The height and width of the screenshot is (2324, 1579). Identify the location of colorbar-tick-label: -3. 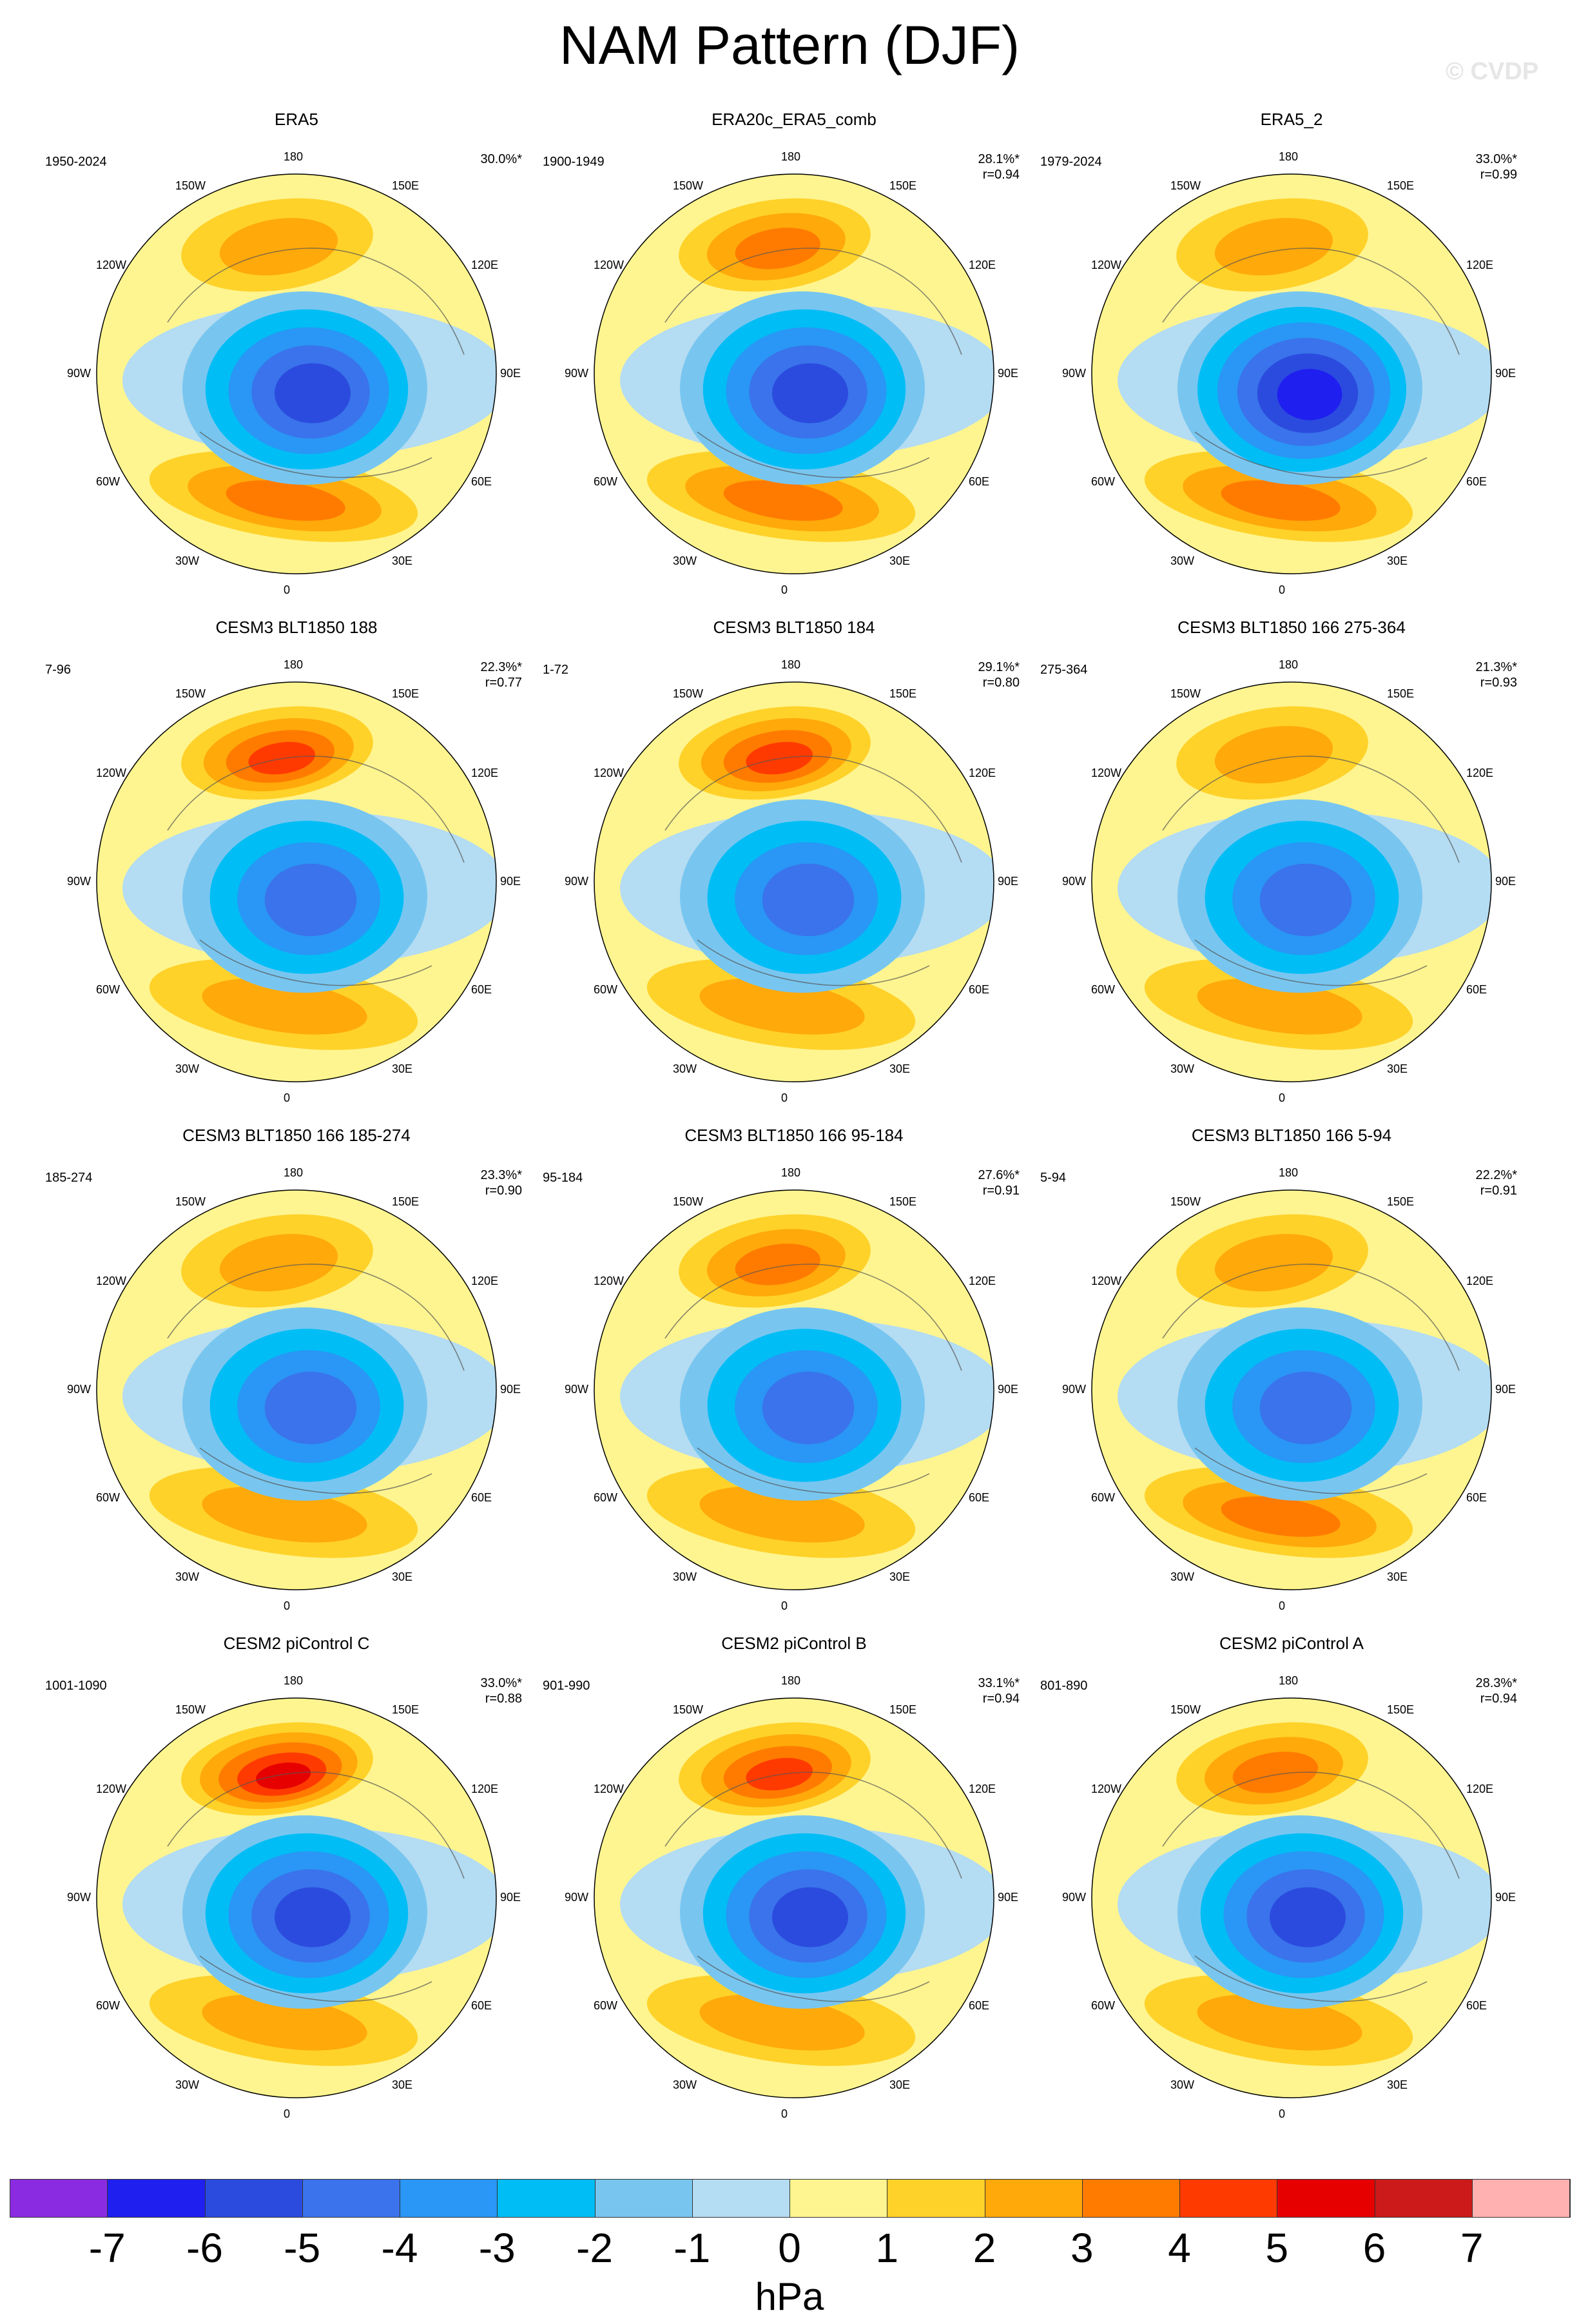
(497, 2248).